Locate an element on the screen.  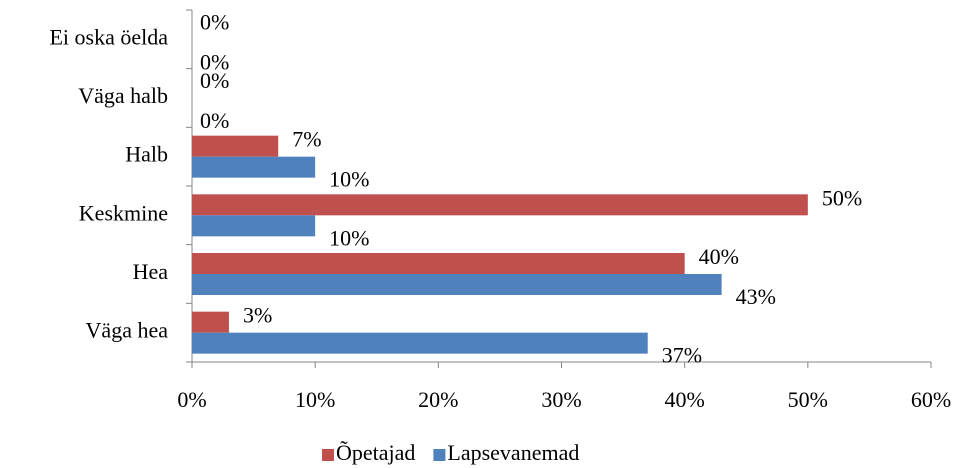
x-tick-label: 30% is located at coordinates (561, 399).